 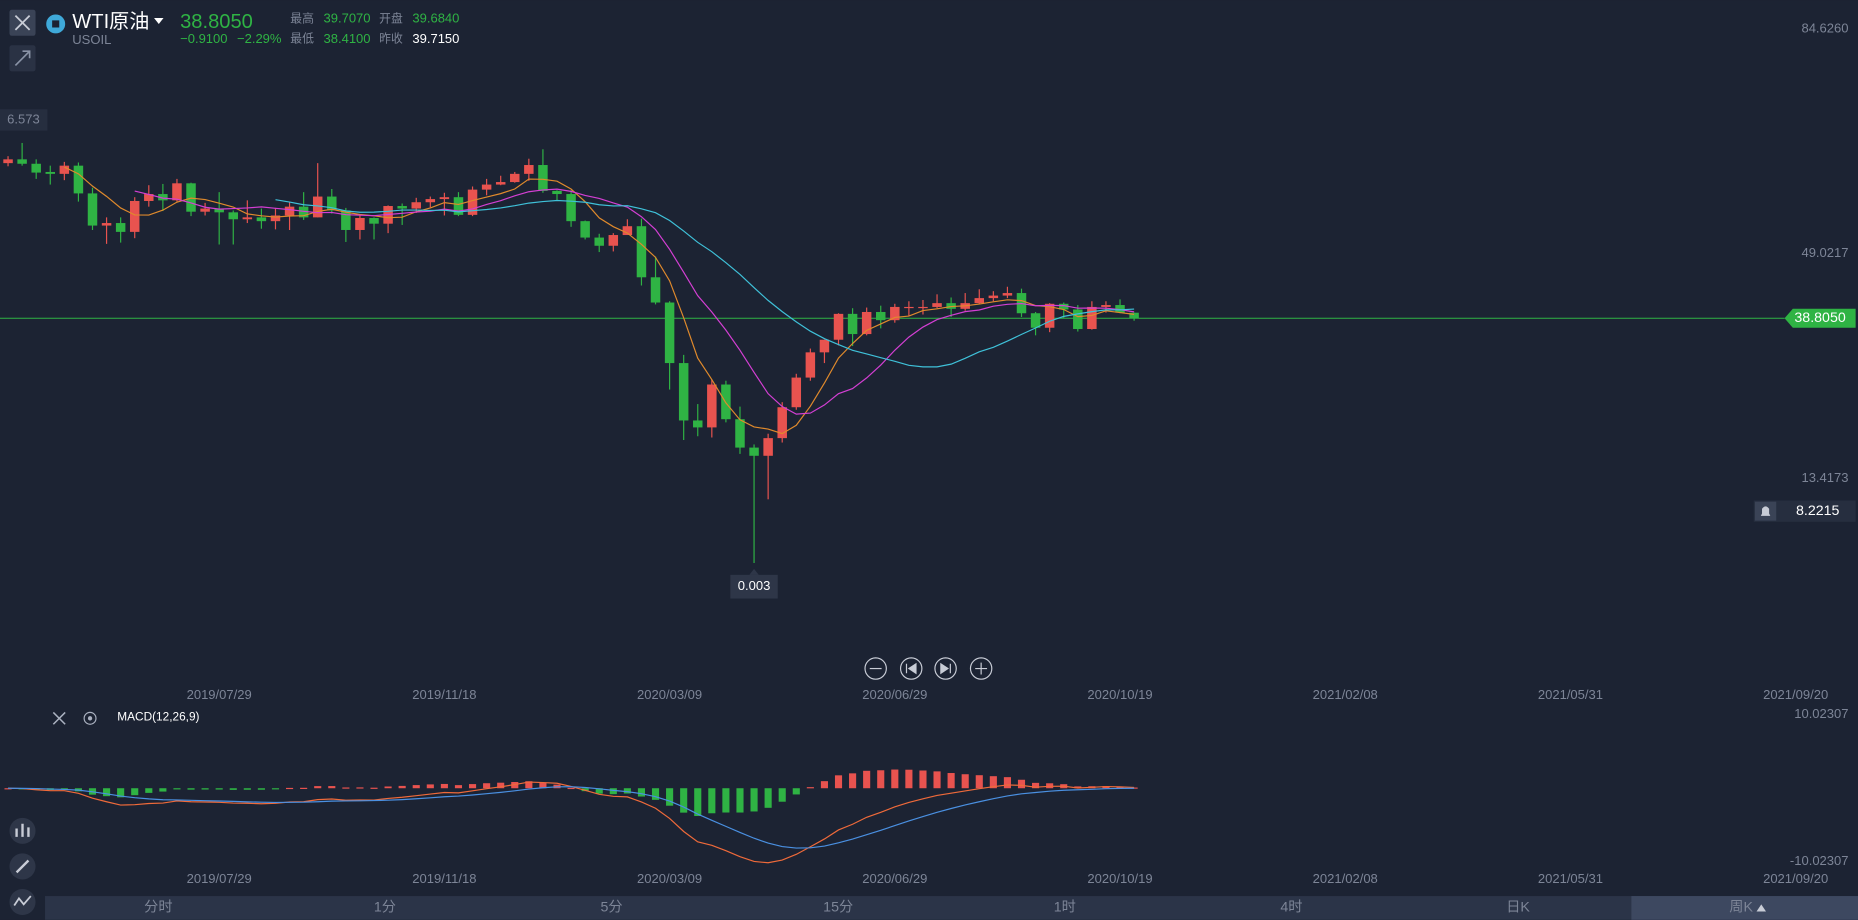 I want to click on tab: 5分, so click(x=612, y=907).